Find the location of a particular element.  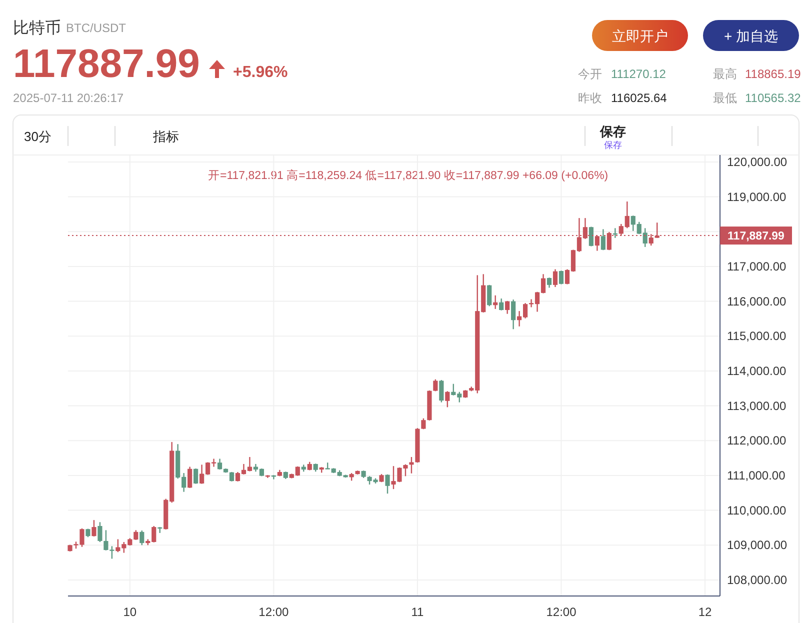

text: 116025.64 is located at coordinates (639, 98).